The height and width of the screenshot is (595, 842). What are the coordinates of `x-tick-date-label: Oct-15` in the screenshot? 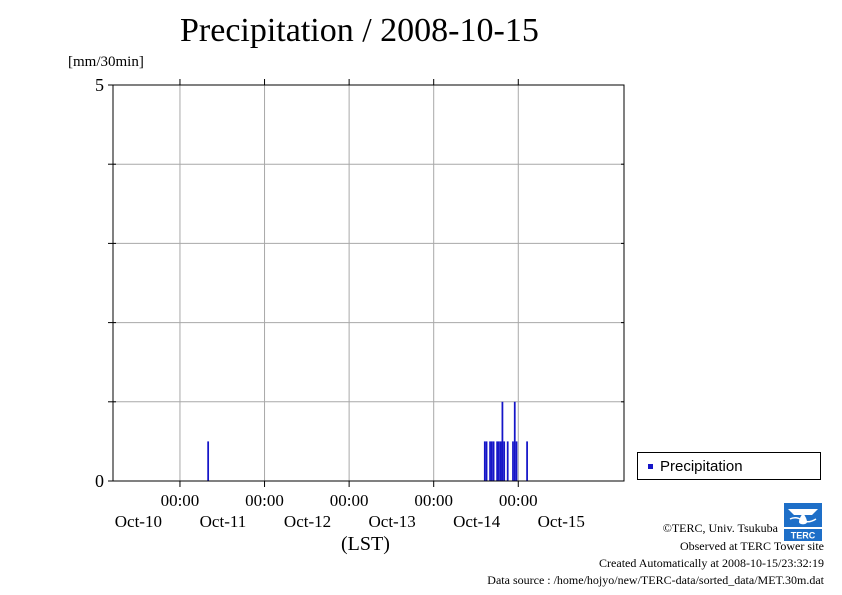 It's located at (561, 521).